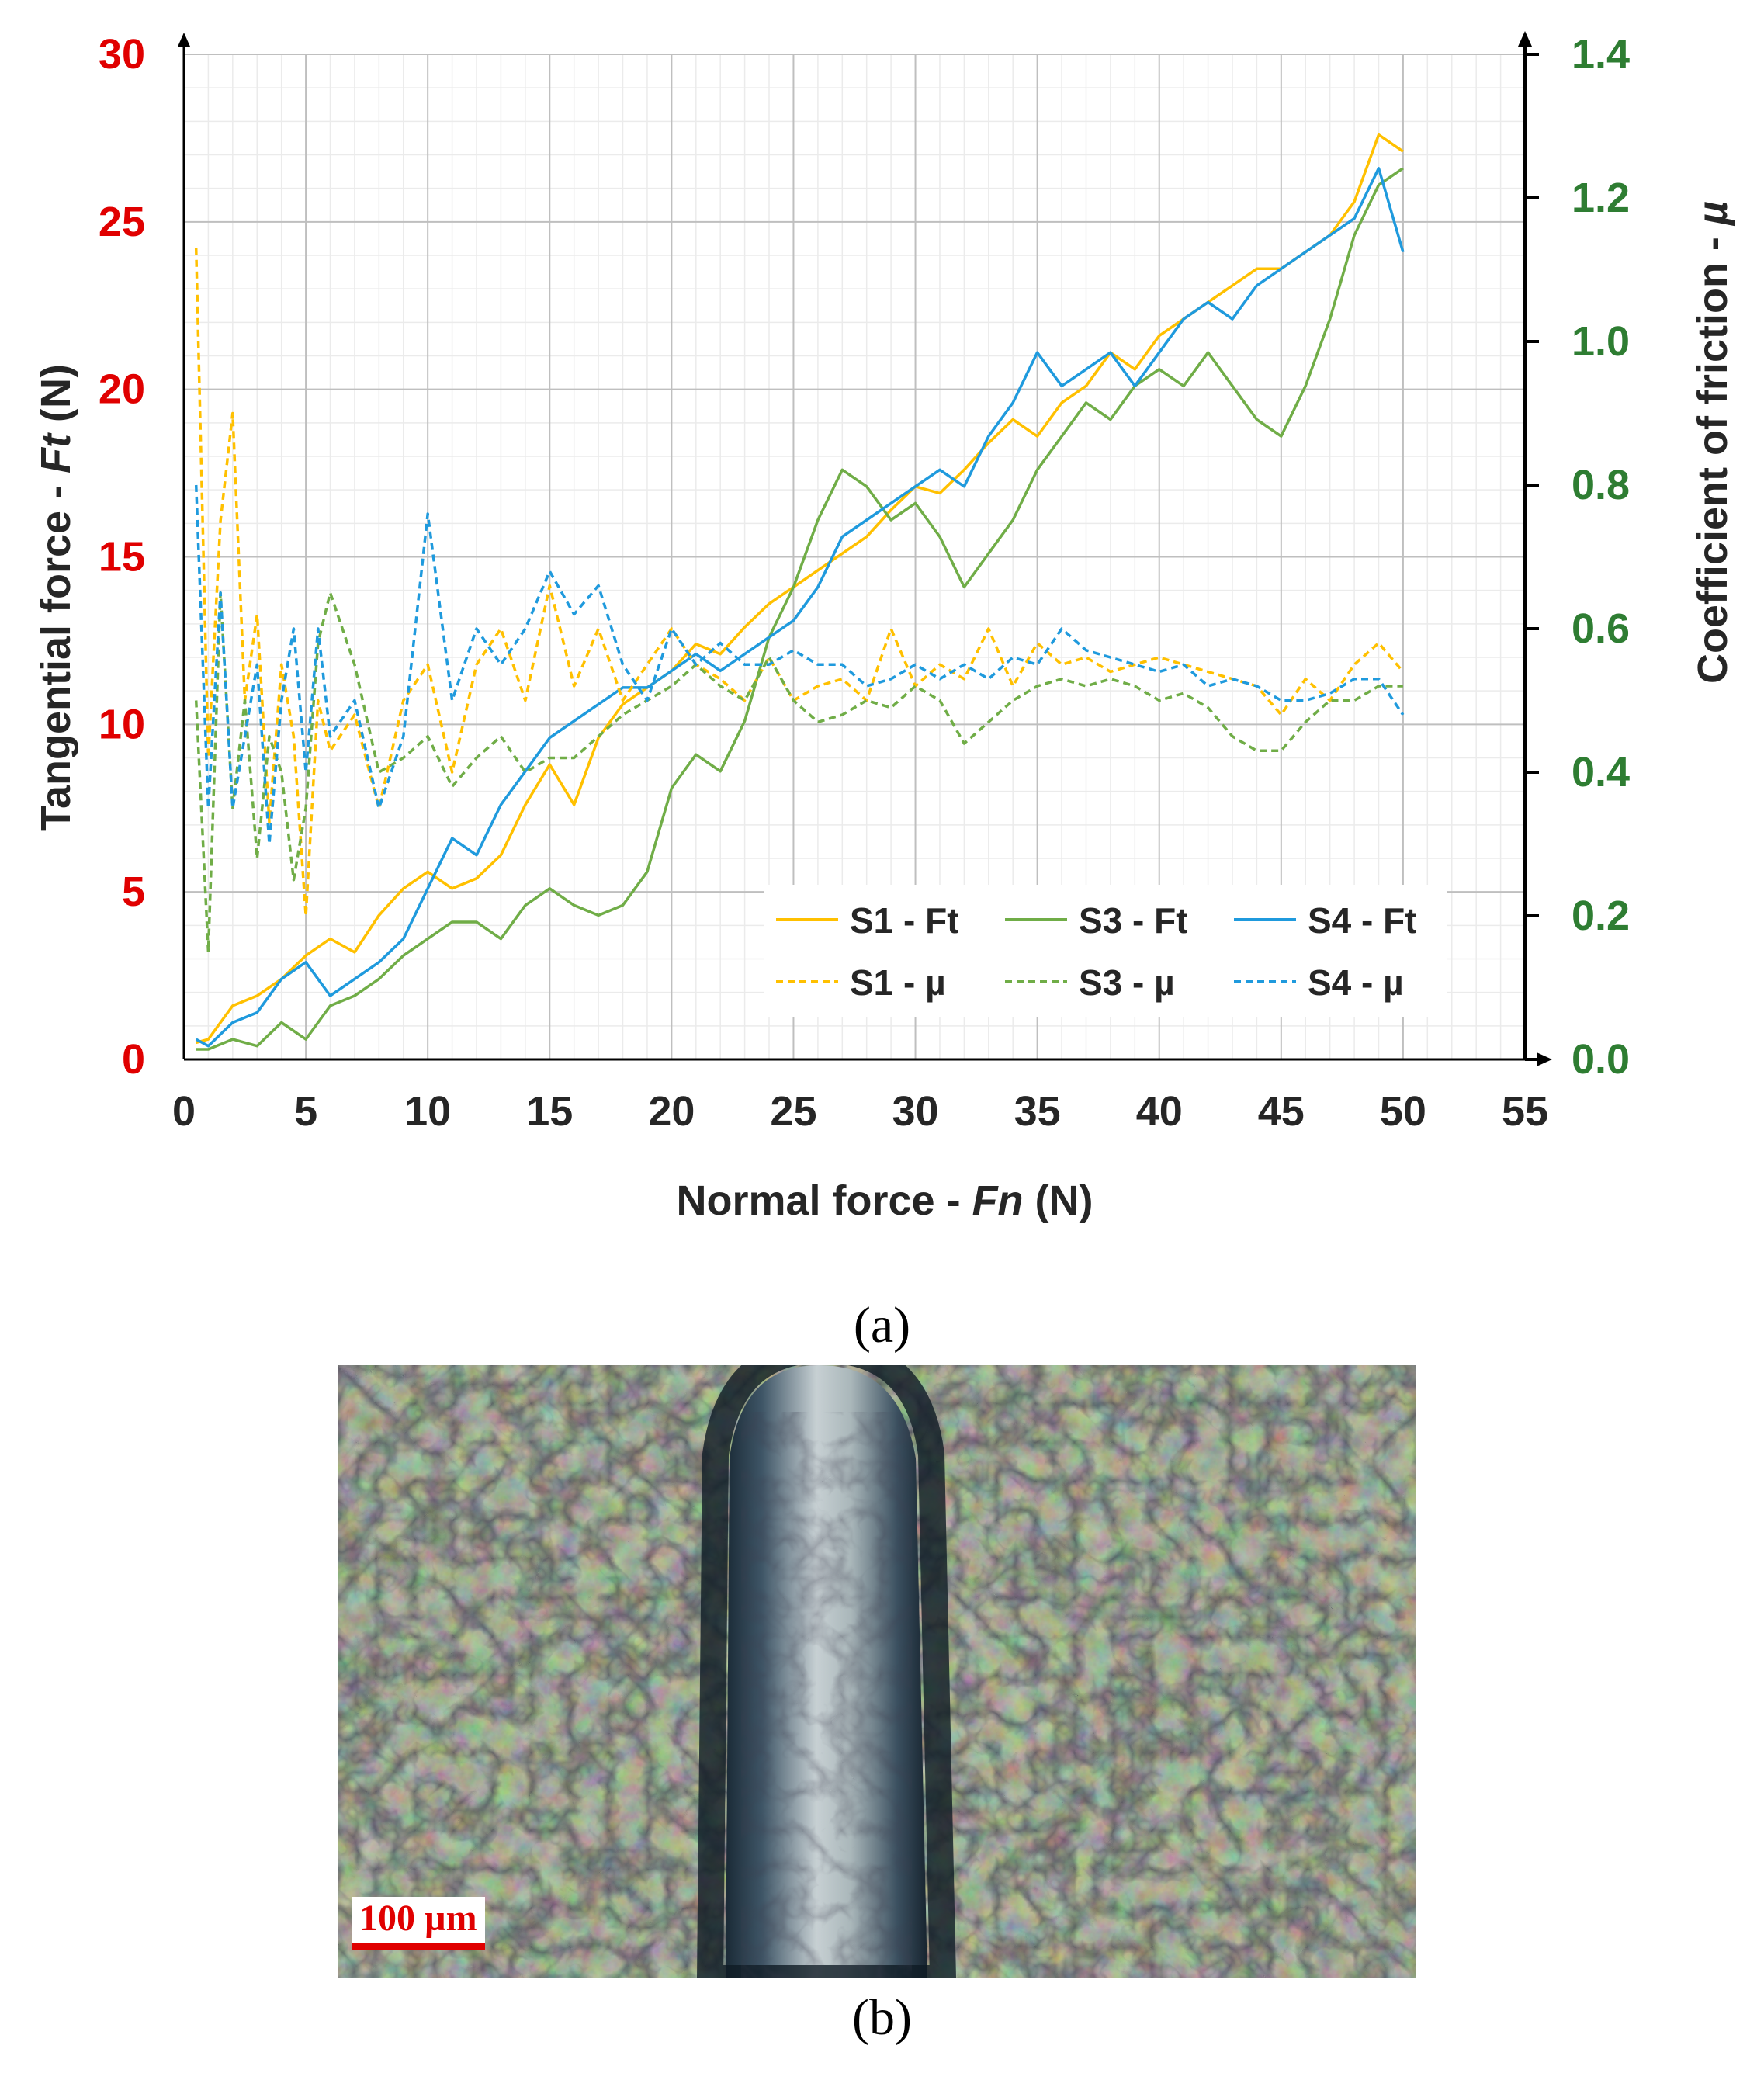 Image resolution: width=1764 pixels, height=2080 pixels. Describe the element at coordinates (1601, 198) in the screenshot. I see `y-right-tick-label: 1.2` at that location.